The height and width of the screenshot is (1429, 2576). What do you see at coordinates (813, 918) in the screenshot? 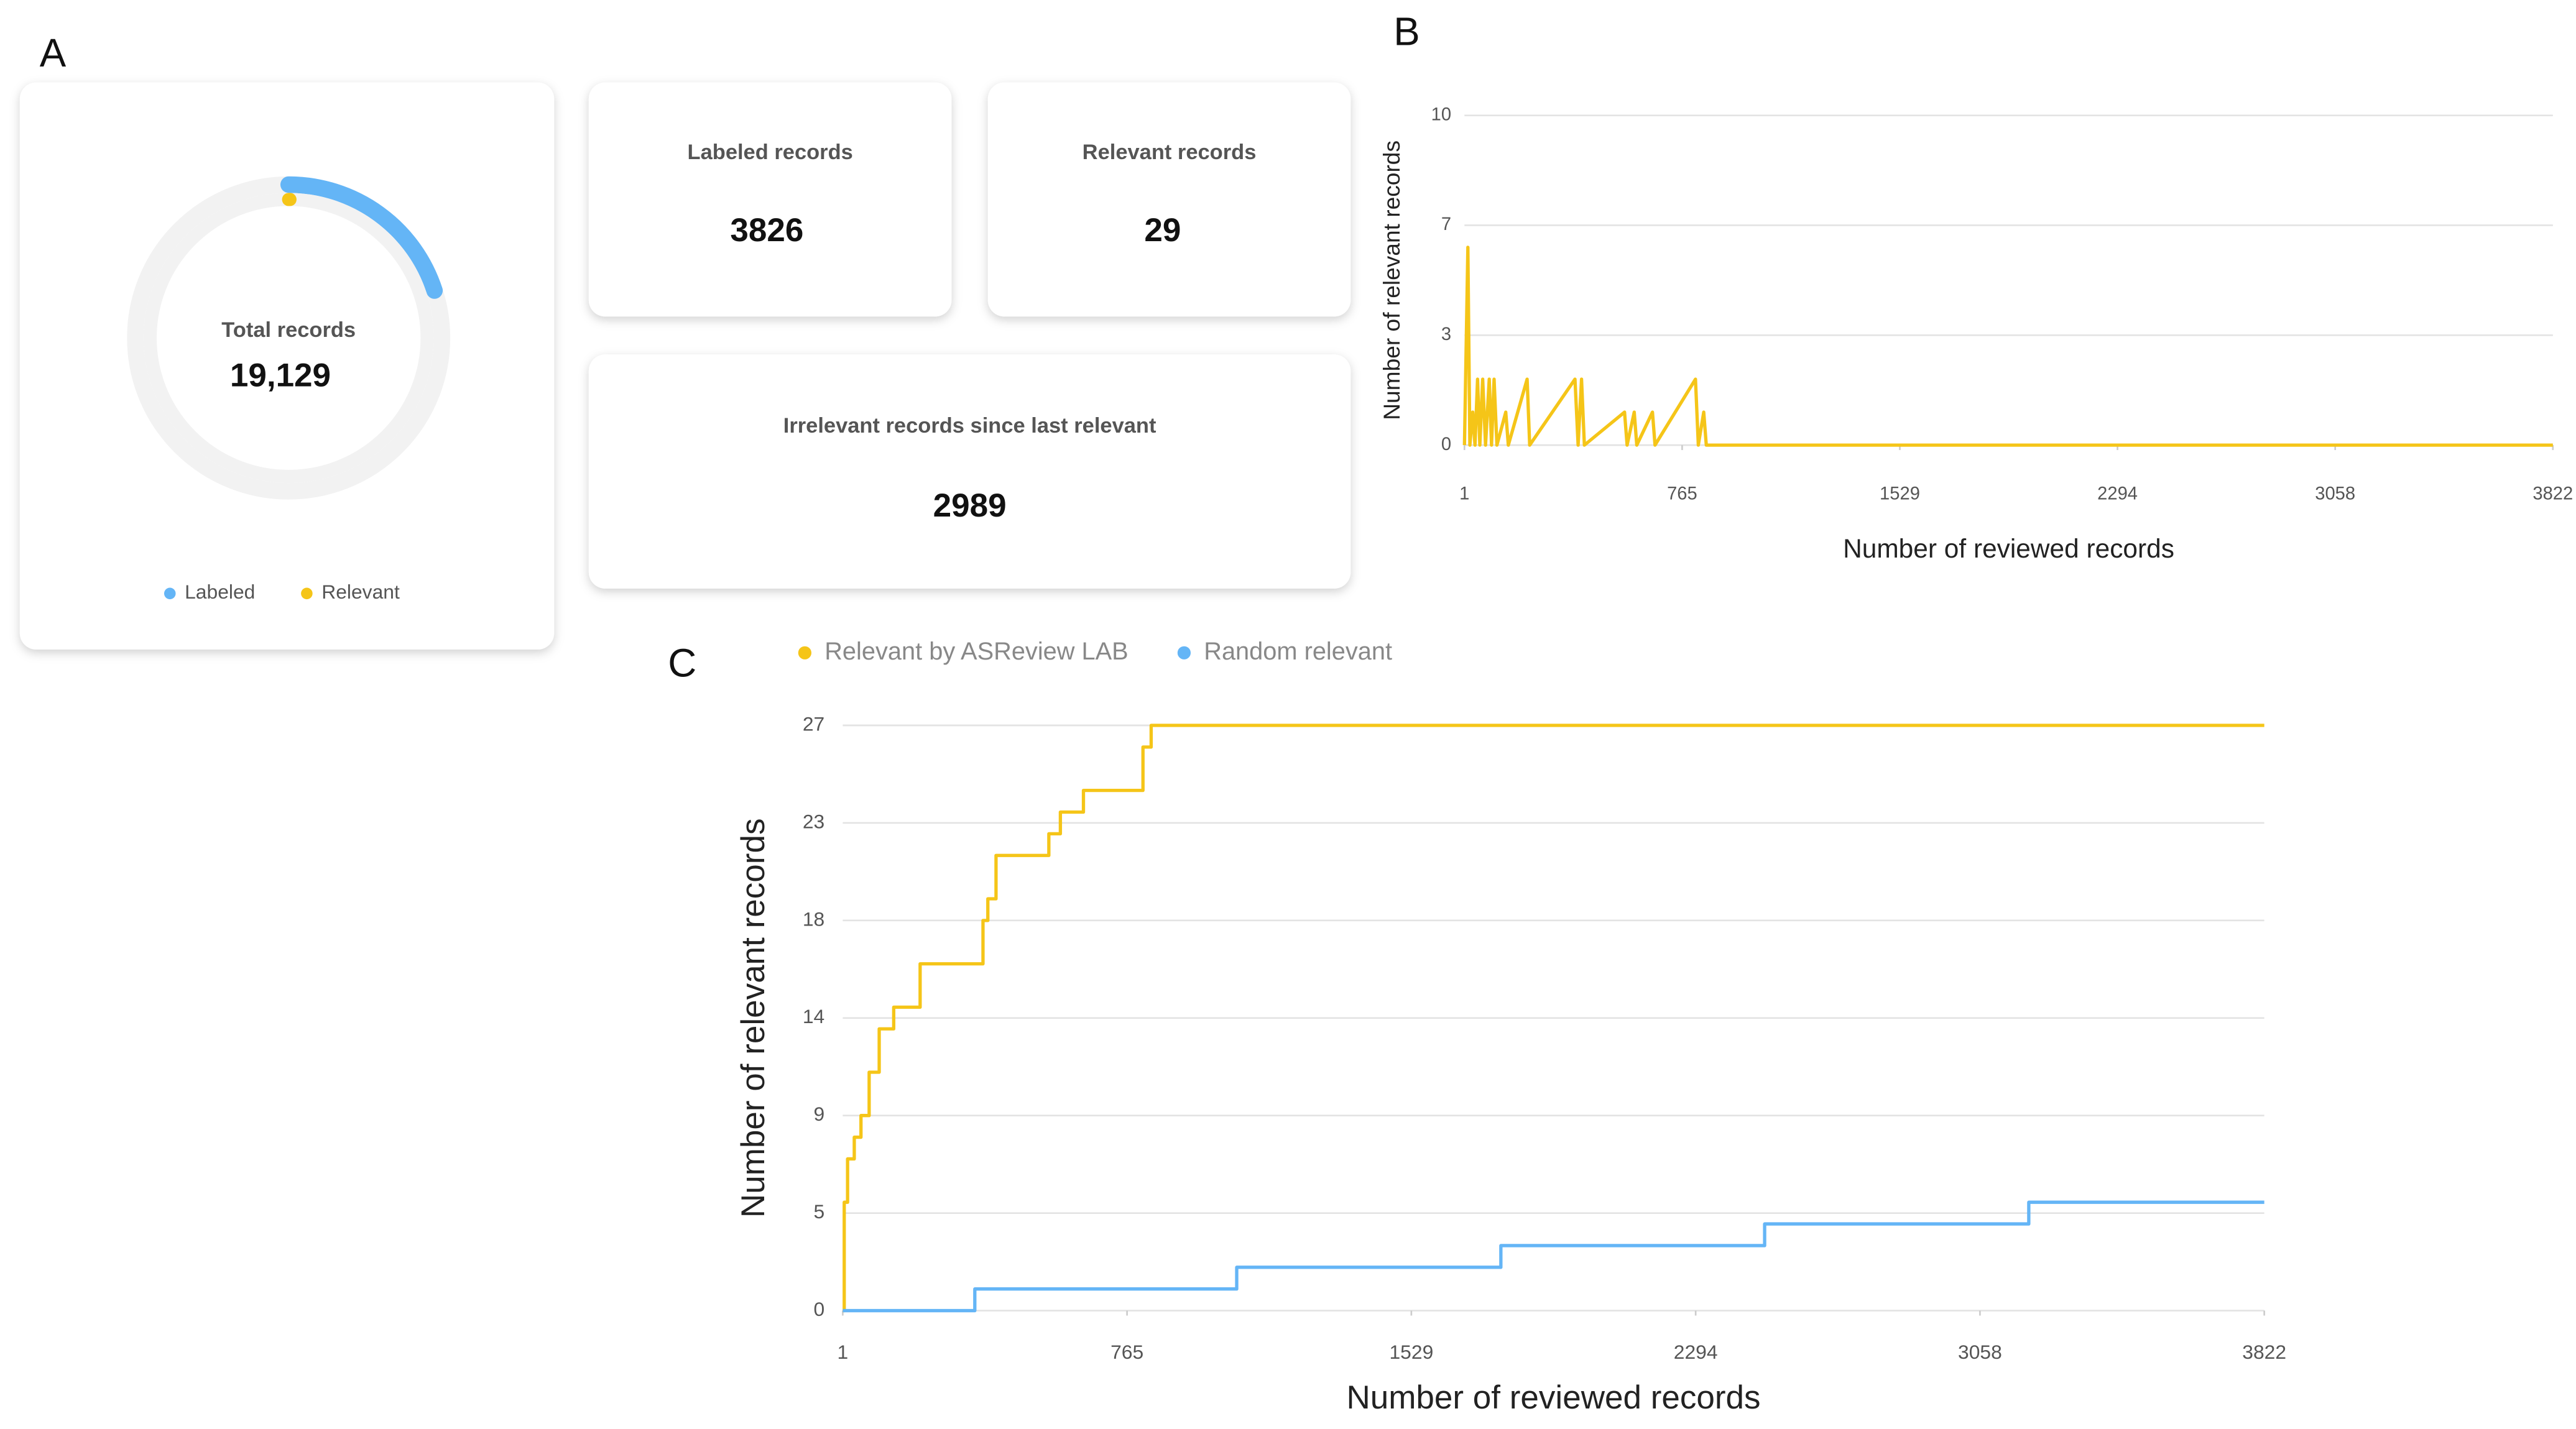
I see `y-tick-label: 18` at bounding box center [813, 918].